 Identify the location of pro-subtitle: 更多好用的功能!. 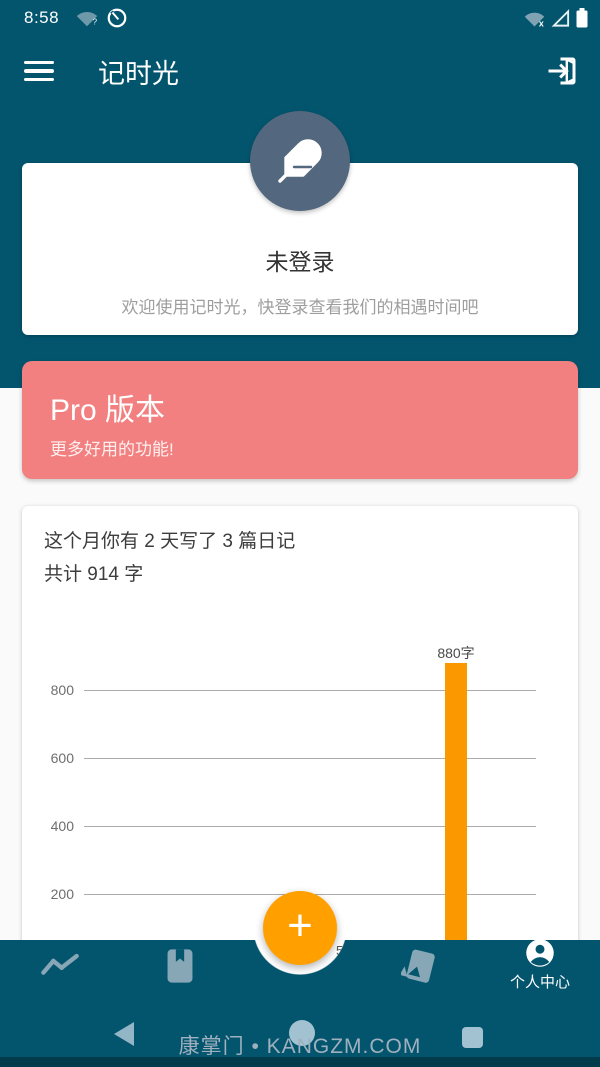
(112, 449).